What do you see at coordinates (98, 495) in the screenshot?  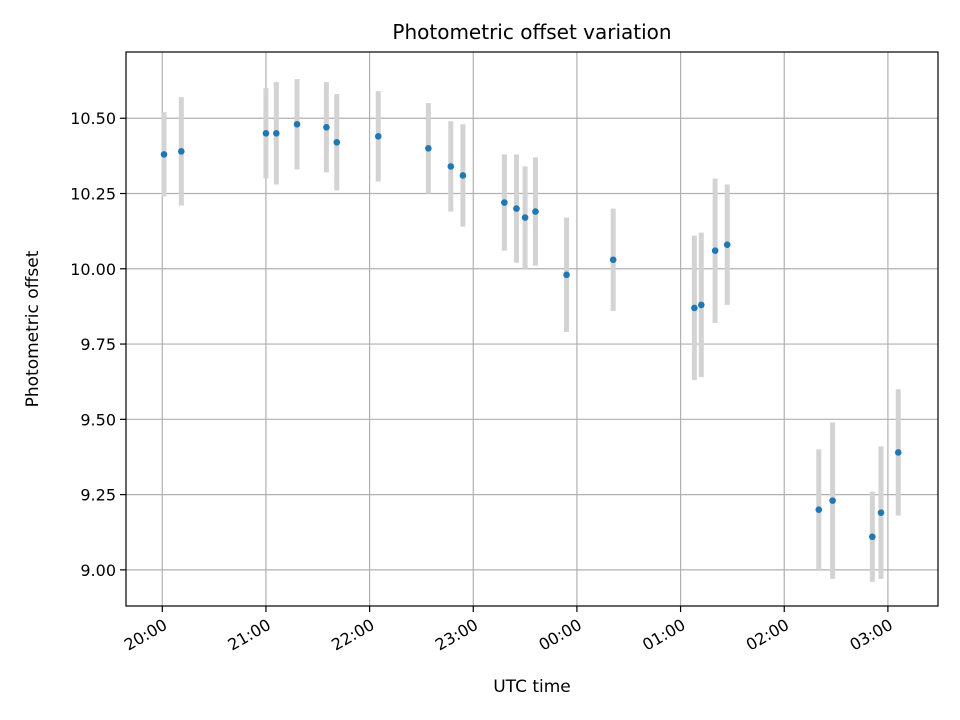 I see `y-tick-label: 9.25` at bounding box center [98, 495].